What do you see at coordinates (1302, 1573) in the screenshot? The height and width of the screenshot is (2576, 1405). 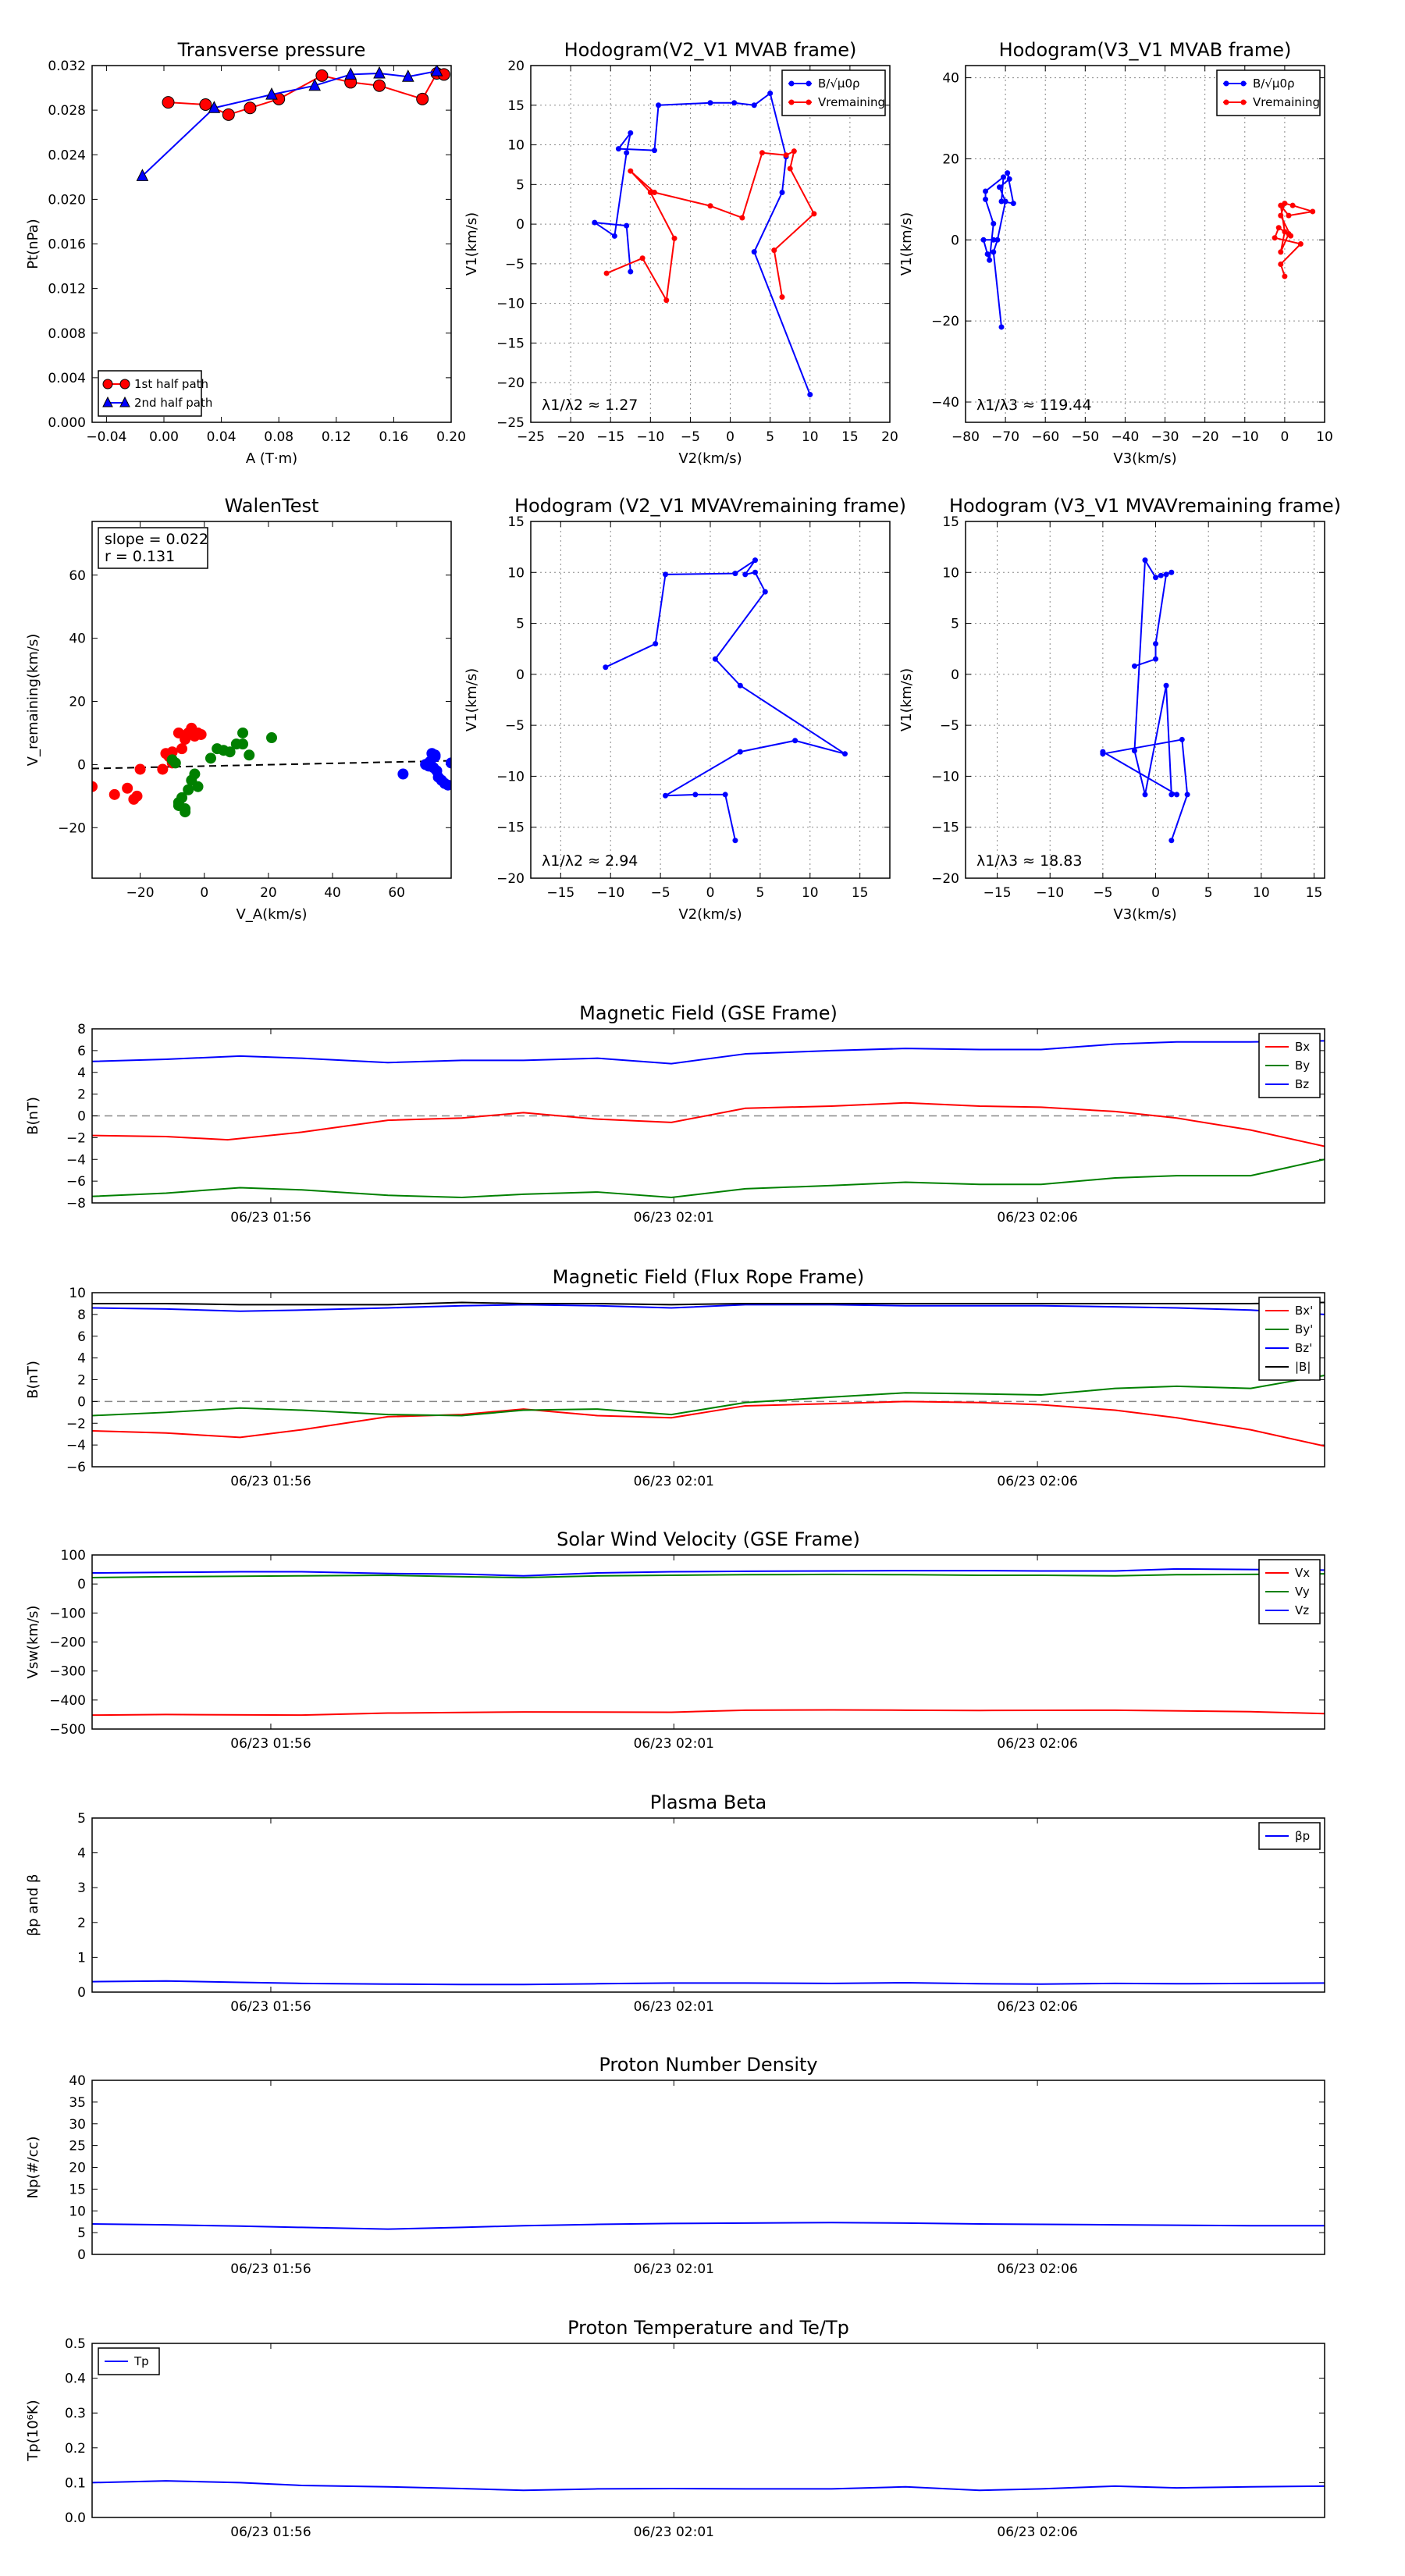 I see `legend-label: Vx` at bounding box center [1302, 1573].